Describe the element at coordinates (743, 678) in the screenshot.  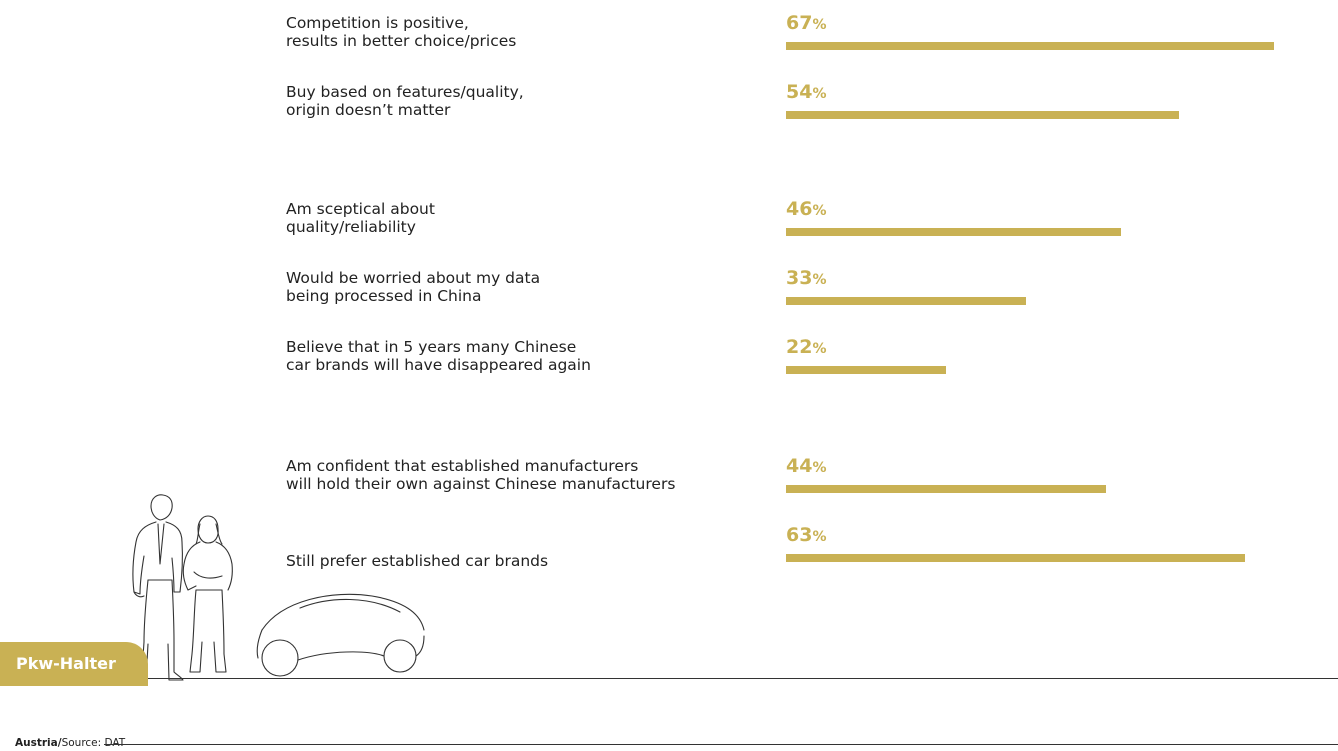
I see `ground-line` at that location.